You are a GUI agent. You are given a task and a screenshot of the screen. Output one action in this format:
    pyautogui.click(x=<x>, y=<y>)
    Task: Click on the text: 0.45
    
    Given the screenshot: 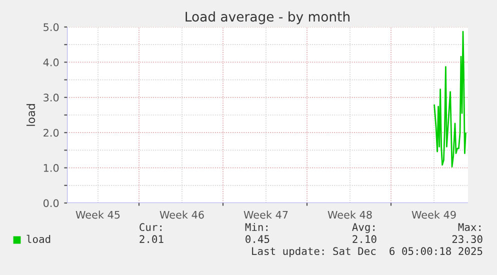 What is the action you would take?
    pyautogui.click(x=258, y=239)
    